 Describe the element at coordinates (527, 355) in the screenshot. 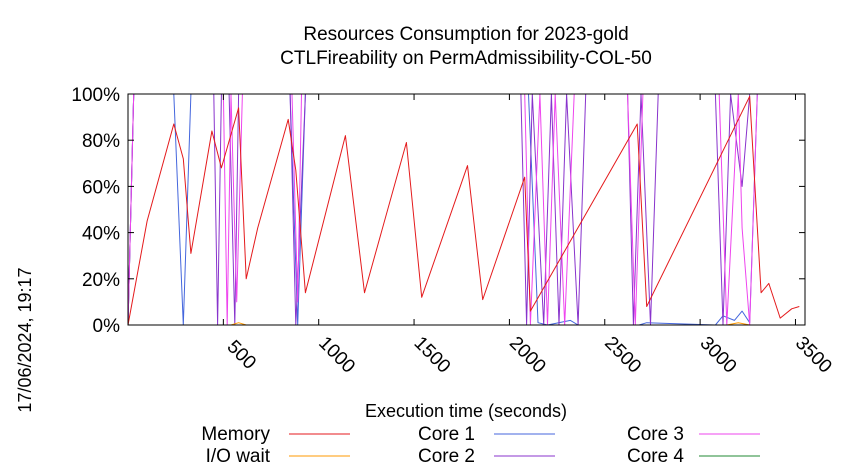

I see `x-tick-label: 2000` at that location.